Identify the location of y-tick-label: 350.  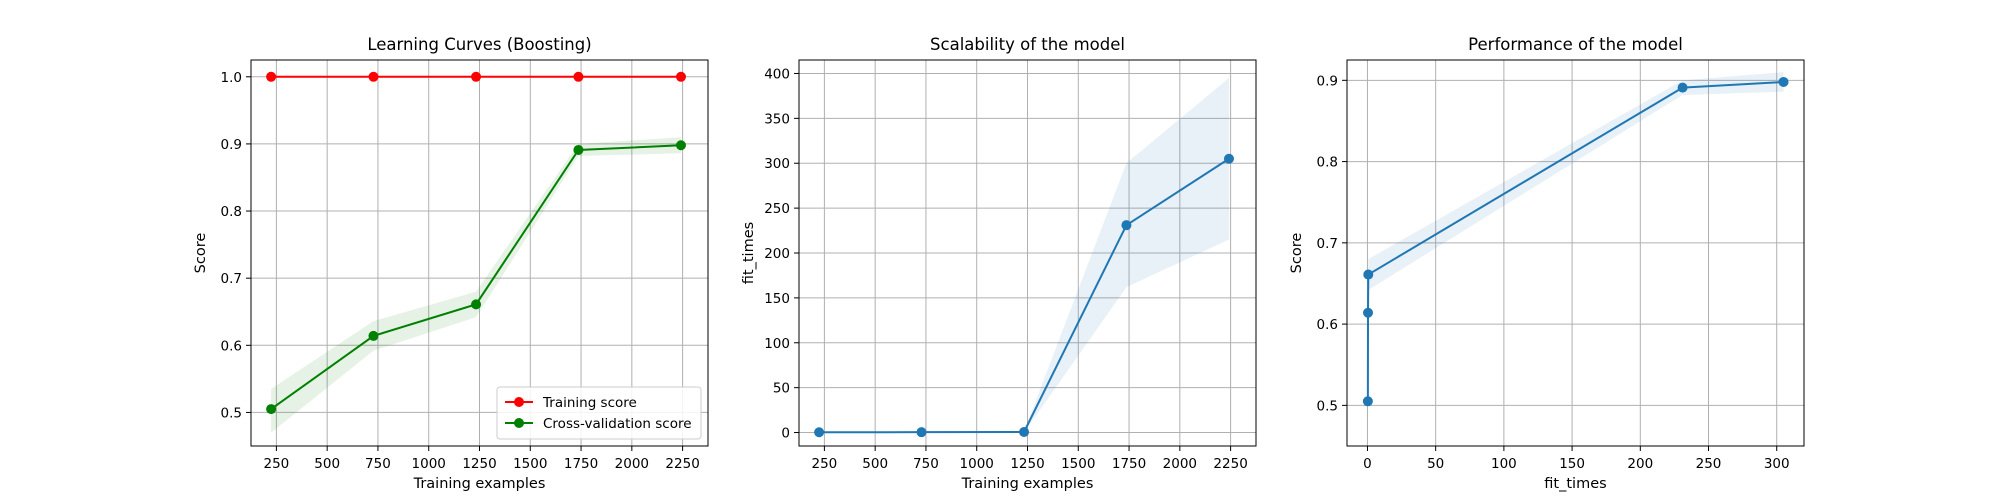
(777, 119).